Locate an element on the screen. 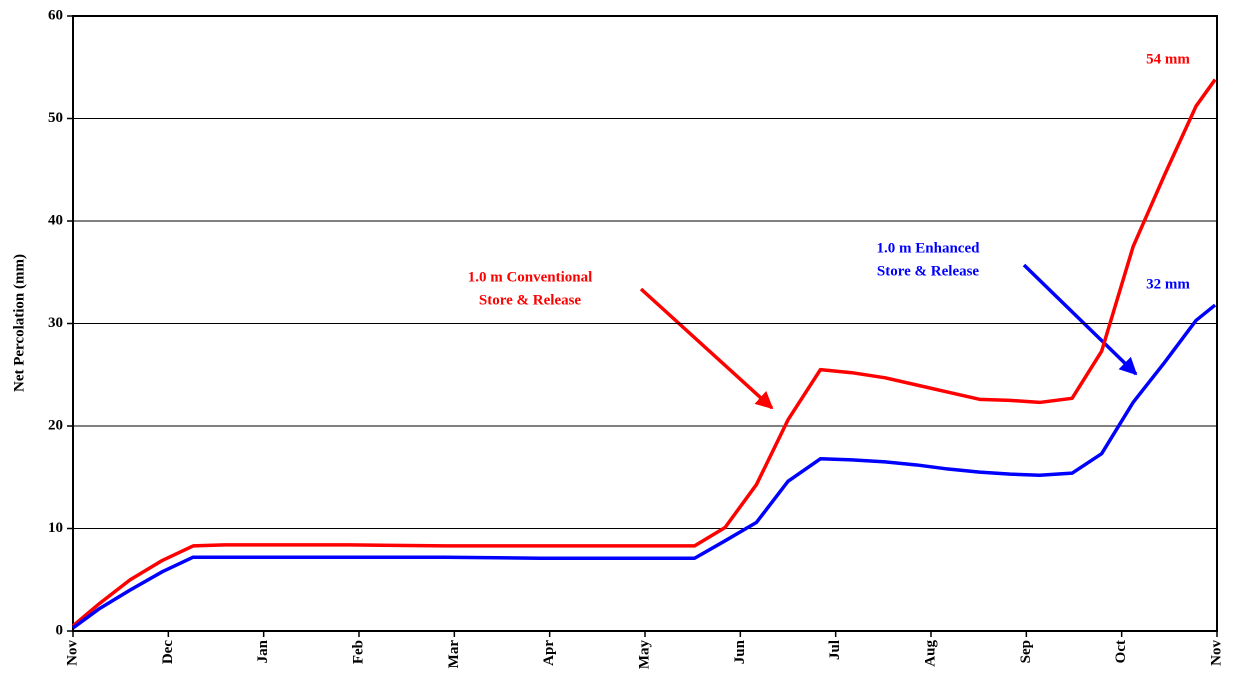 This screenshot has width=1233, height=682. x-tick-label: Mar is located at coordinates (454, 654).